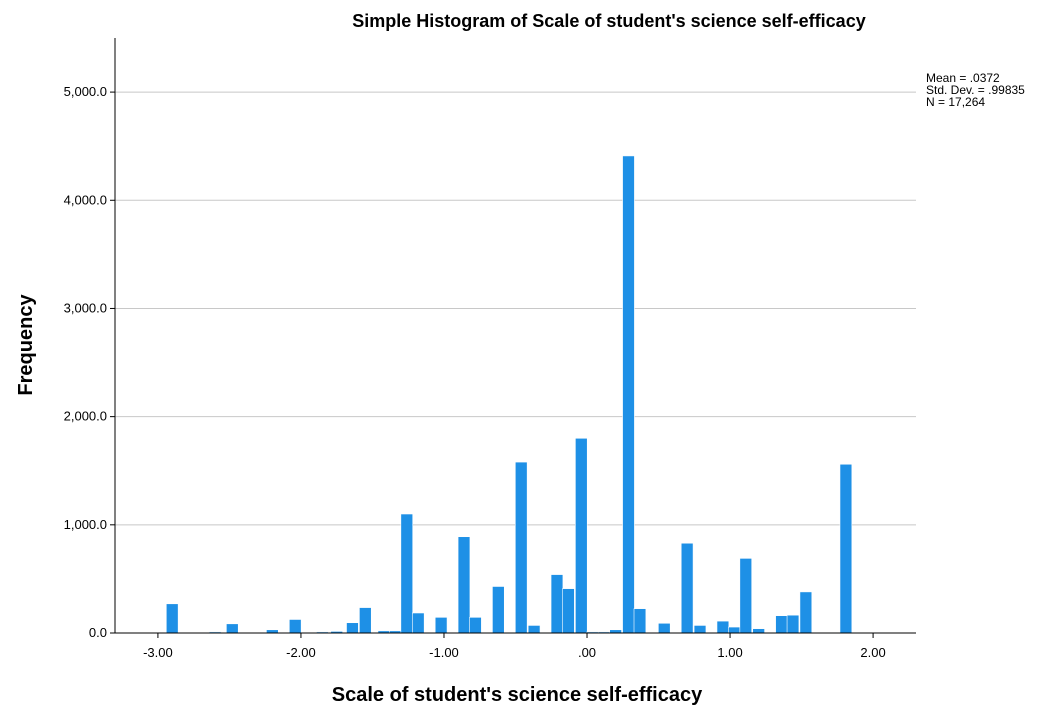 The height and width of the screenshot is (708, 1060). Describe the element at coordinates (587, 652) in the screenshot. I see `x-tick-label: .00` at that location.